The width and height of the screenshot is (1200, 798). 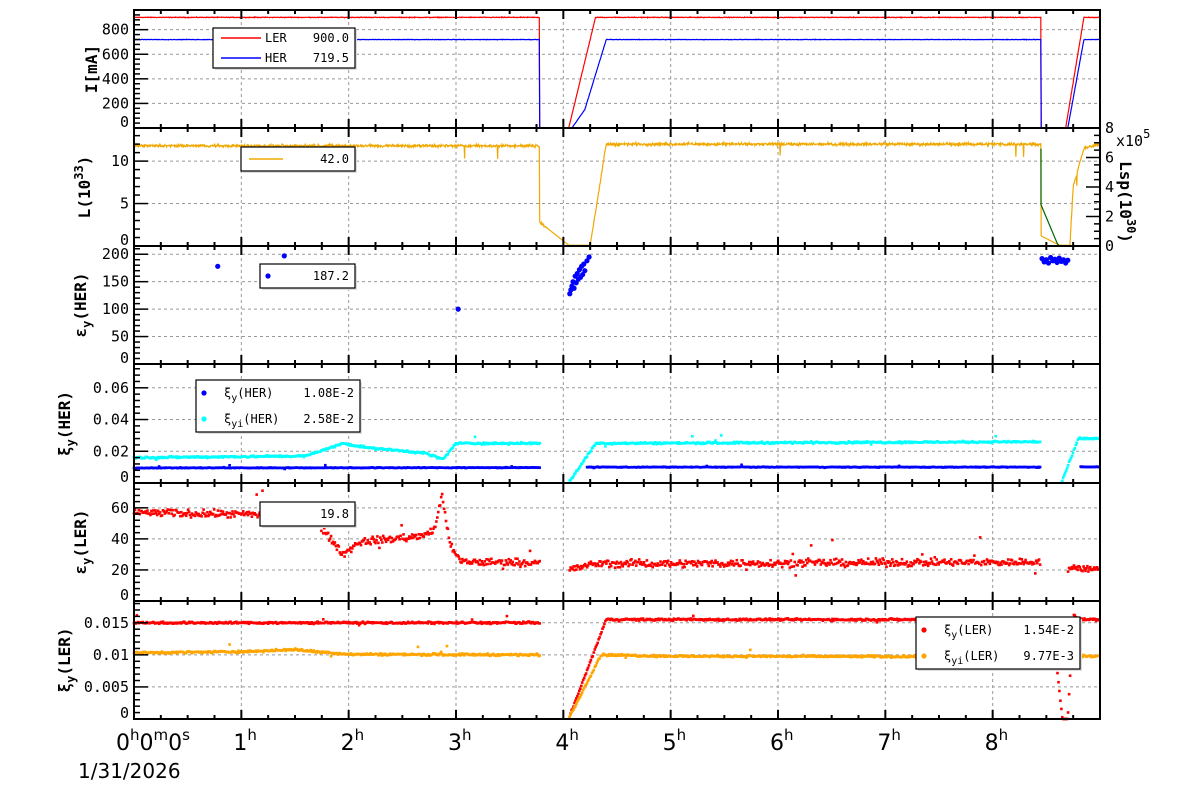 What do you see at coordinates (83, 187) in the screenshot?
I see `y-axis-label: L(1033)` at bounding box center [83, 187].